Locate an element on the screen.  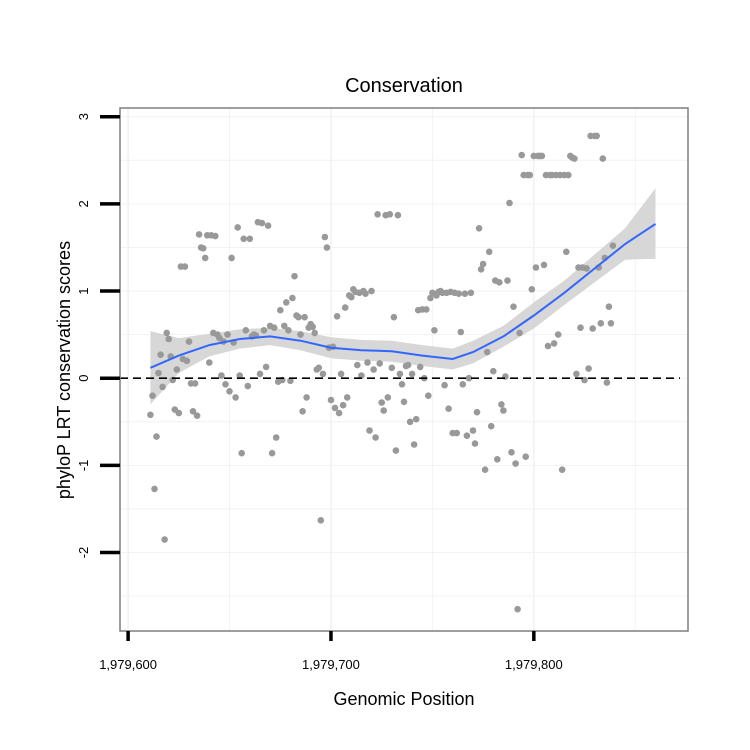
y-tick-label: -2 is located at coordinates (83, 553).